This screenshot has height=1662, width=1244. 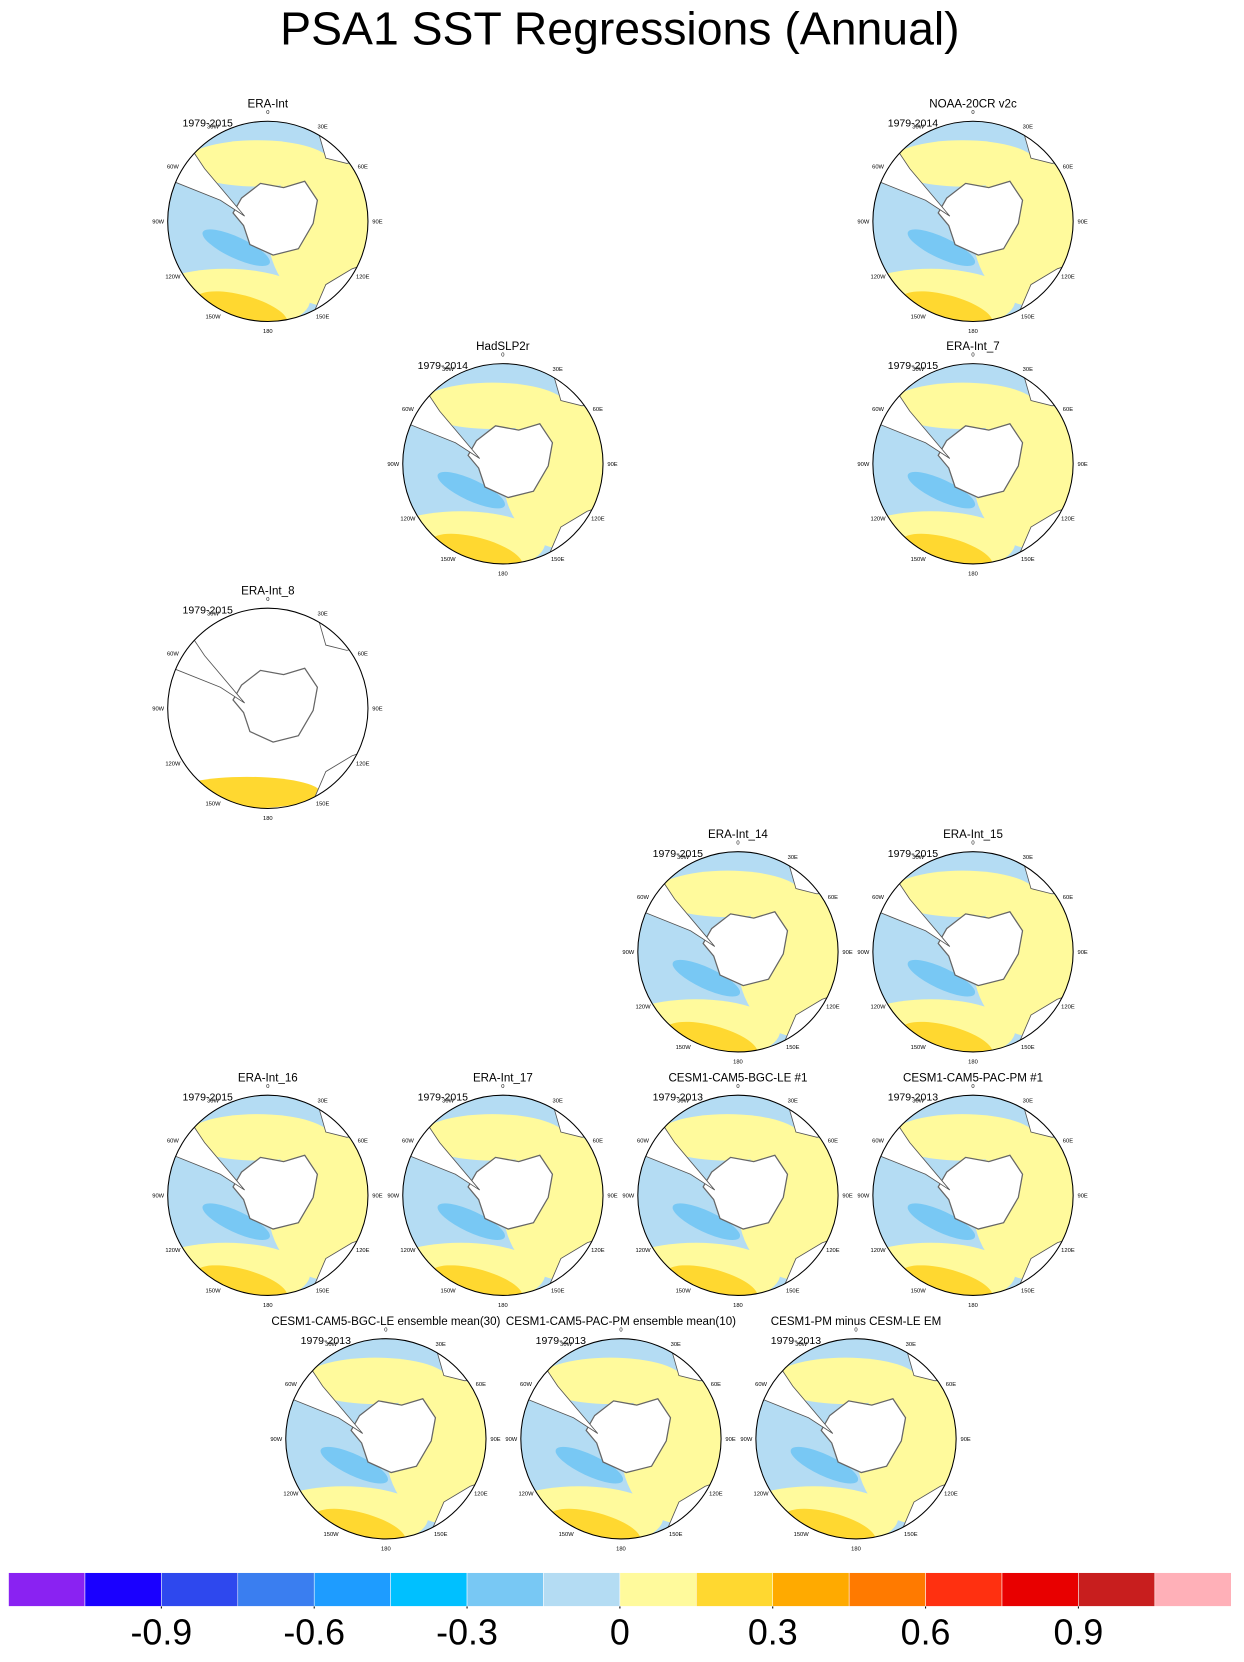 I want to click on panel-title: ERA-Int_15, so click(x=973, y=835).